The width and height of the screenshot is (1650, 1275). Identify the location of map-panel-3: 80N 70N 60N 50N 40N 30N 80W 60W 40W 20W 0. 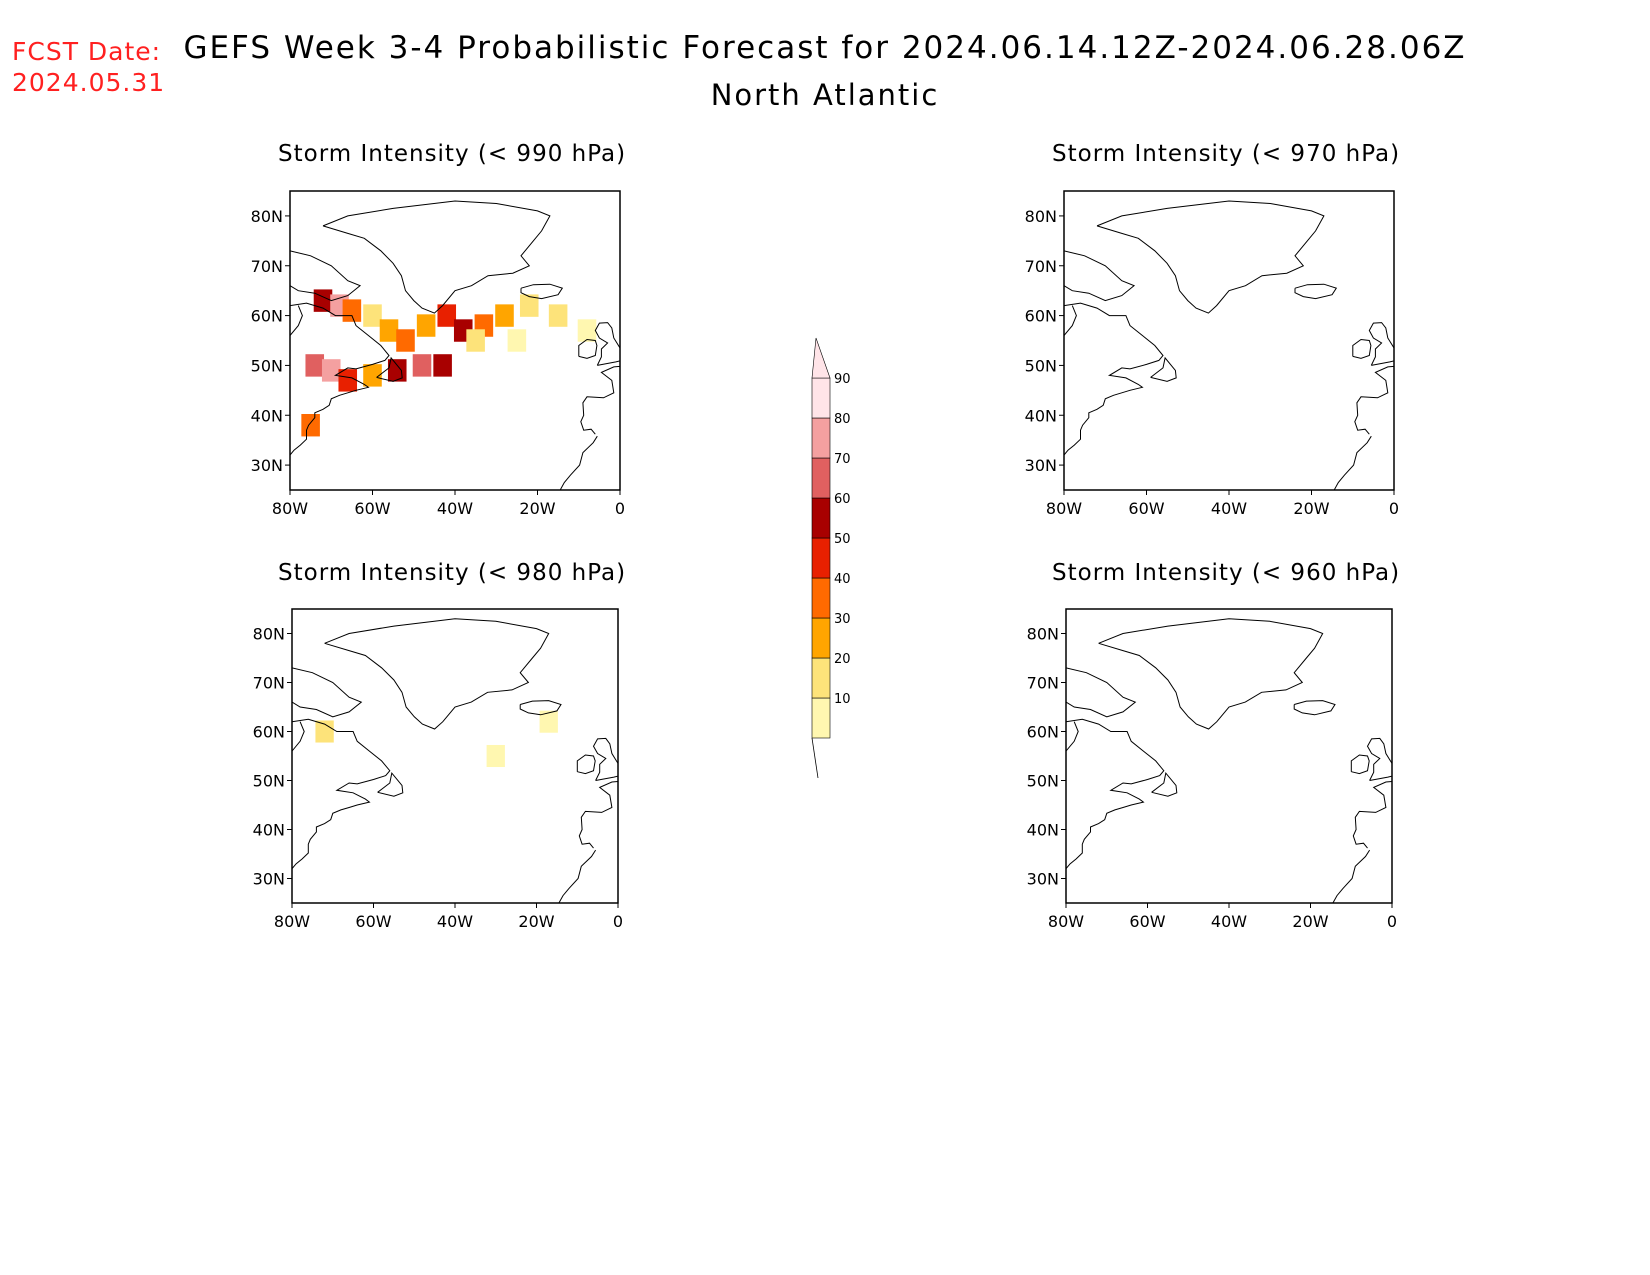
(438, 769).